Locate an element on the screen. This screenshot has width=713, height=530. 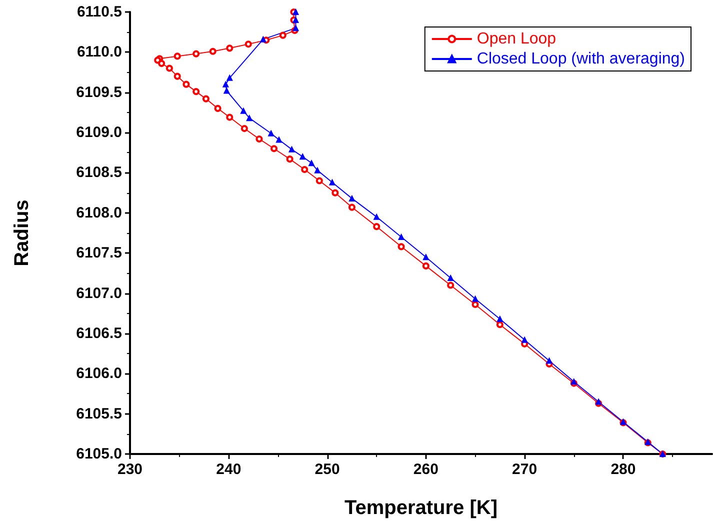
y-tick-label: 6107.0 is located at coordinates (99, 293).